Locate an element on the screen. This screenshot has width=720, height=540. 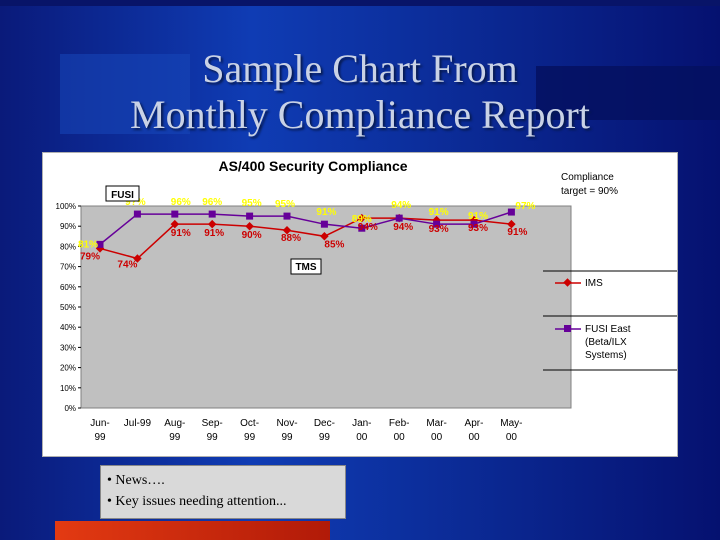
y-tick-label: 50% is located at coordinates (68, 307).